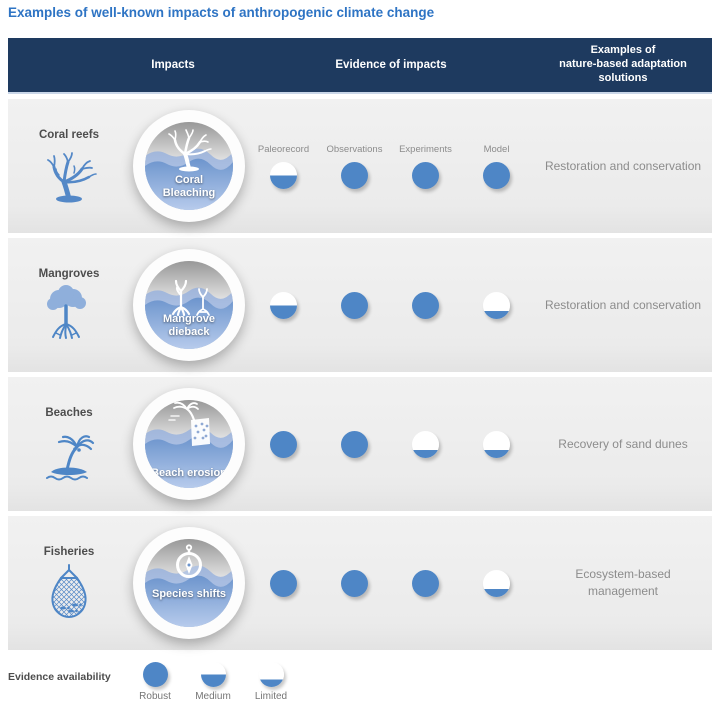 Image resolution: width=720 pixels, height=710 pixels. I want to click on impact-cell: Species shifts, so click(189, 583).